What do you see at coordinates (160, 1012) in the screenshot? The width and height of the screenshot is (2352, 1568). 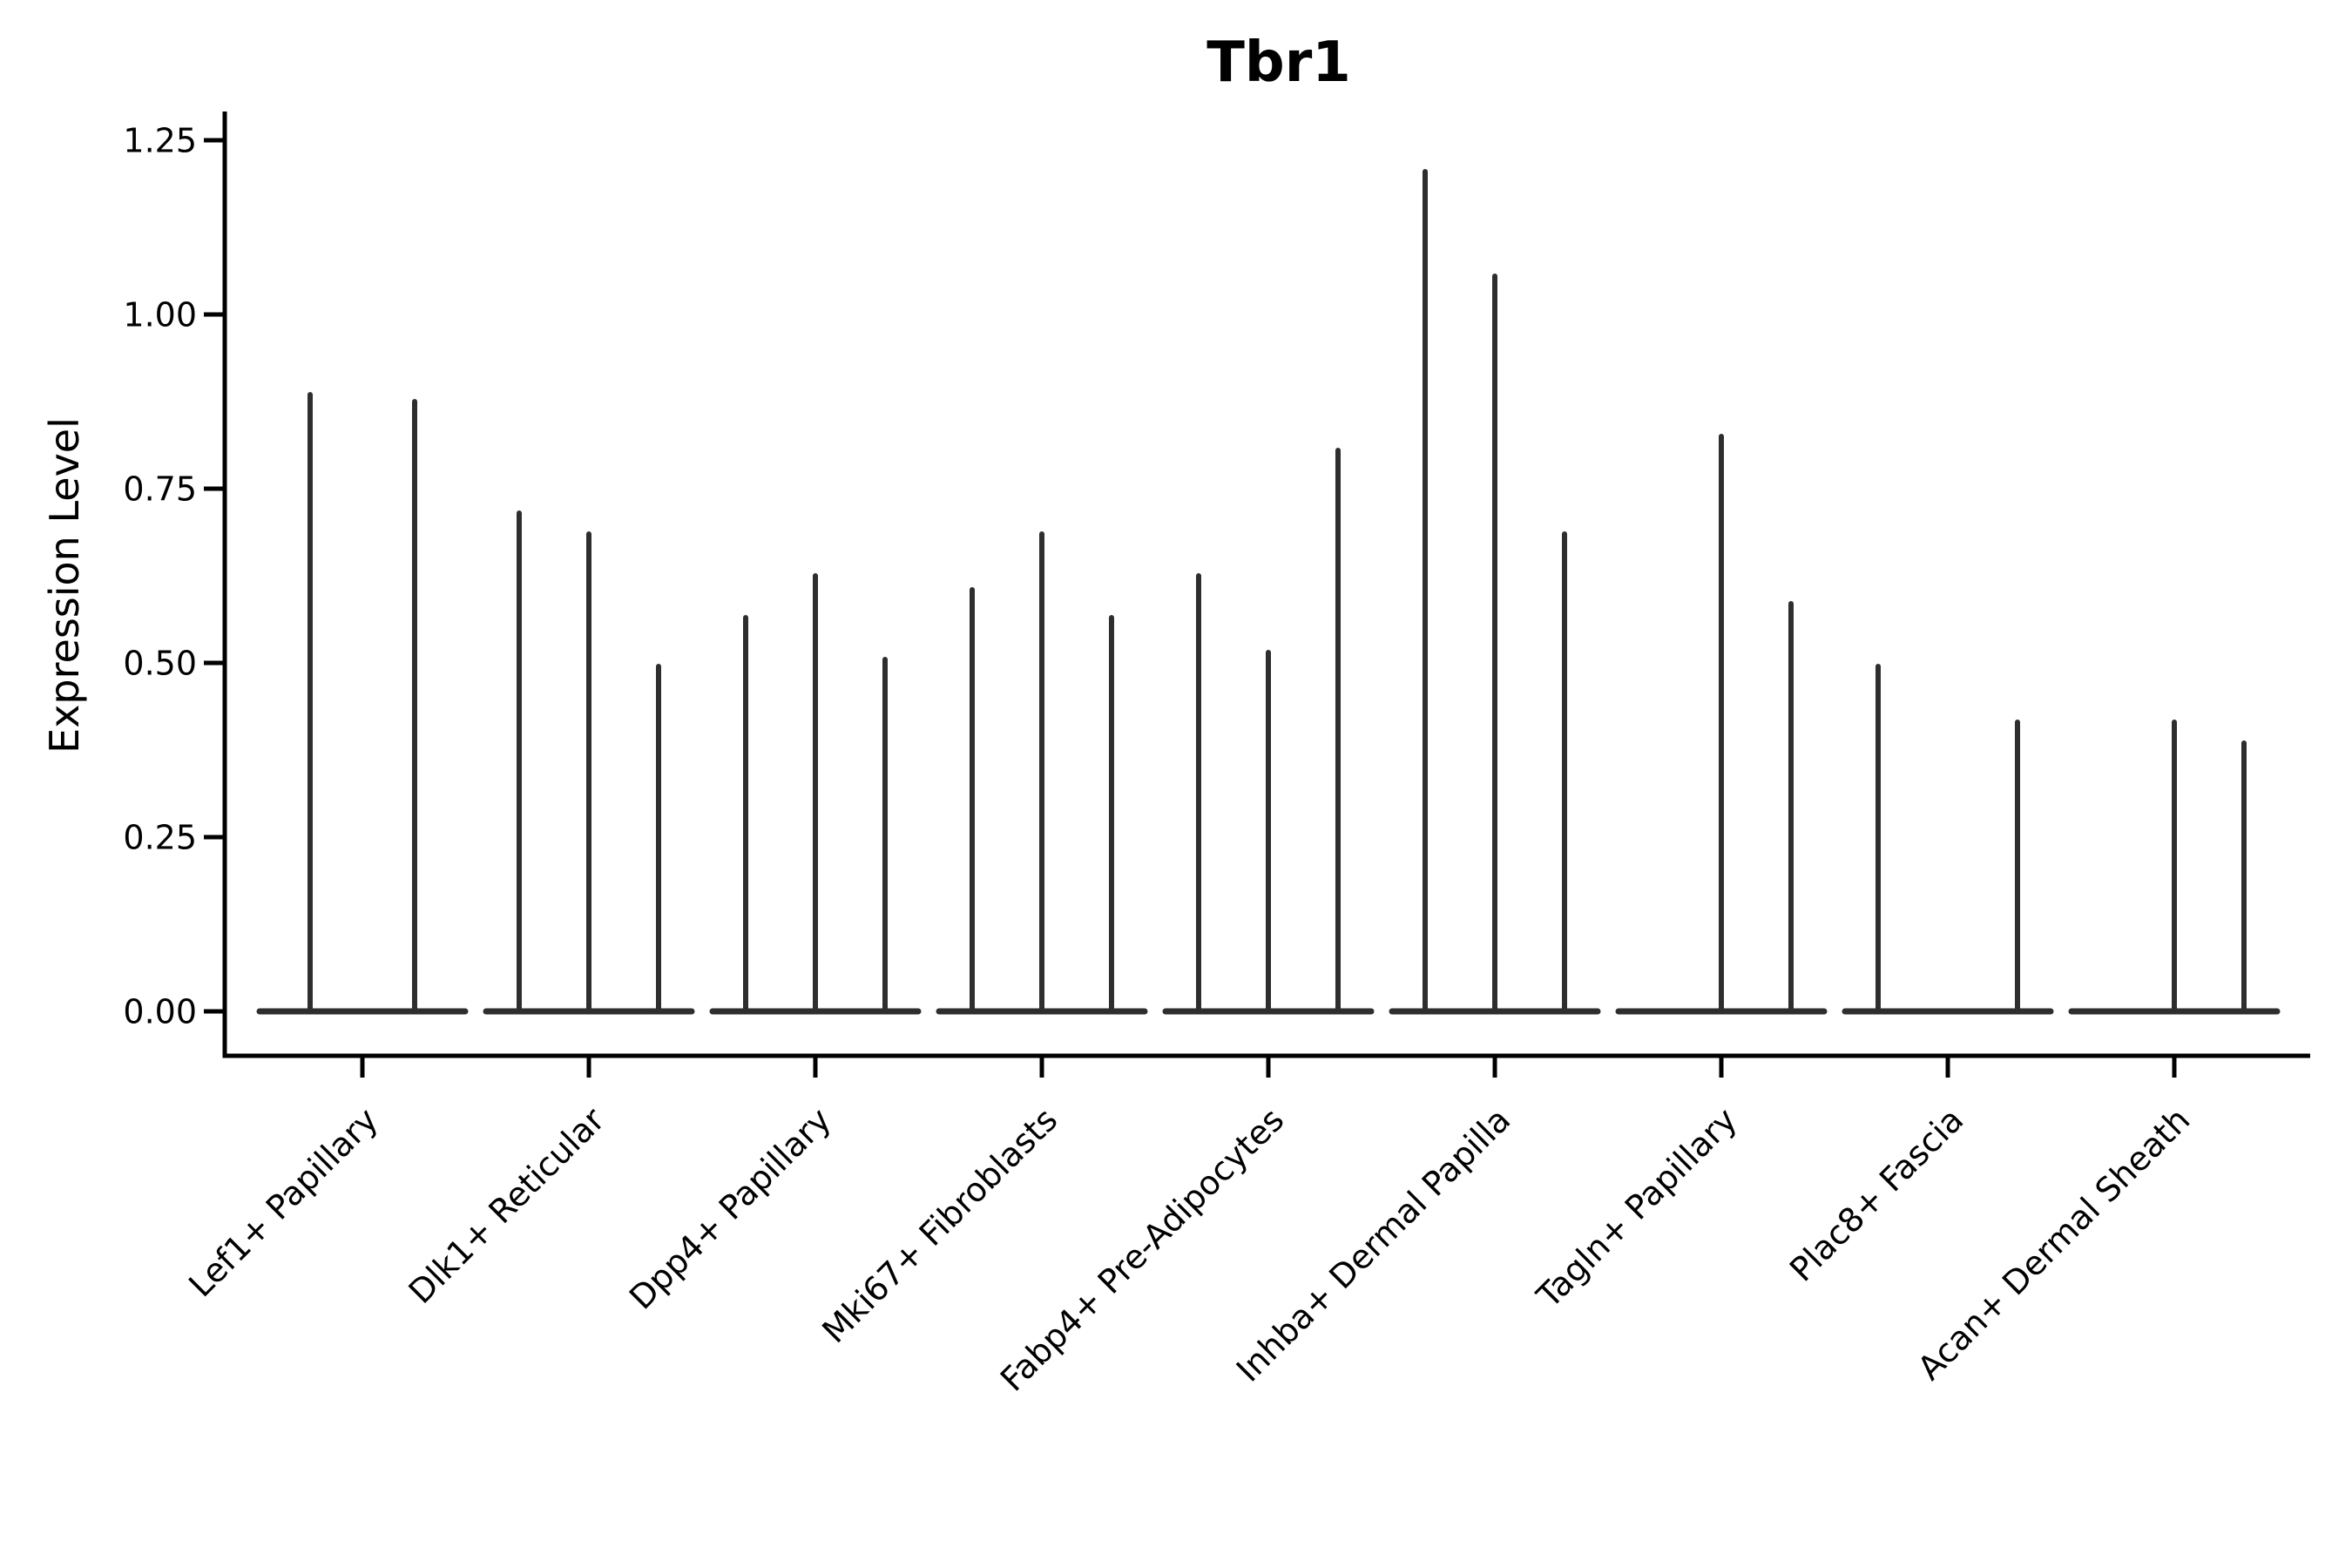 I see `y-tick-label: 0.00` at bounding box center [160, 1012].